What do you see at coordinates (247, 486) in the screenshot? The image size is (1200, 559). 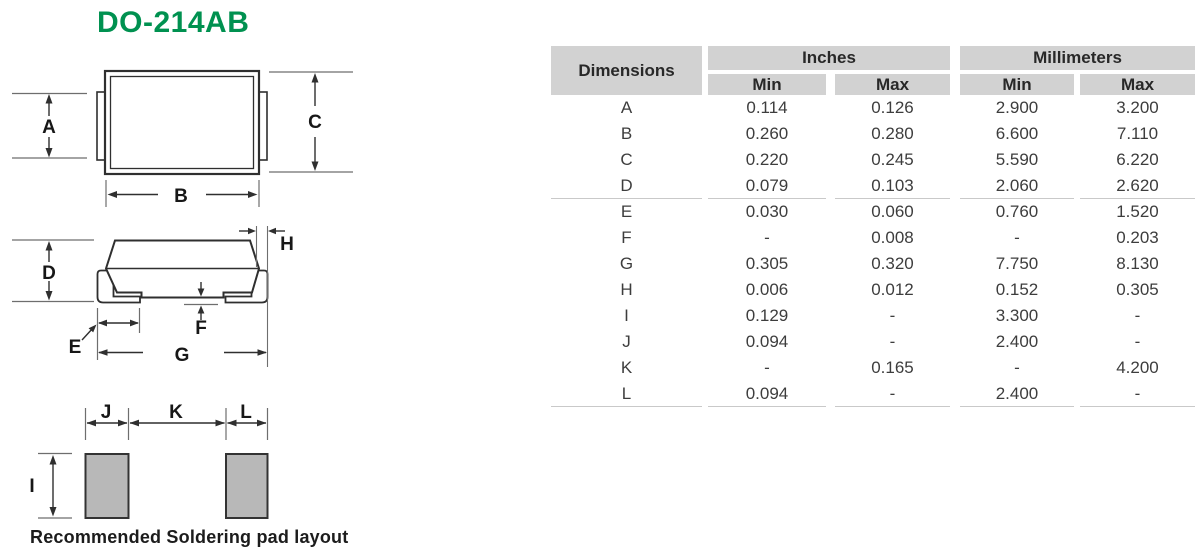 I see `right-solder-pad` at bounding box center [247, 486].